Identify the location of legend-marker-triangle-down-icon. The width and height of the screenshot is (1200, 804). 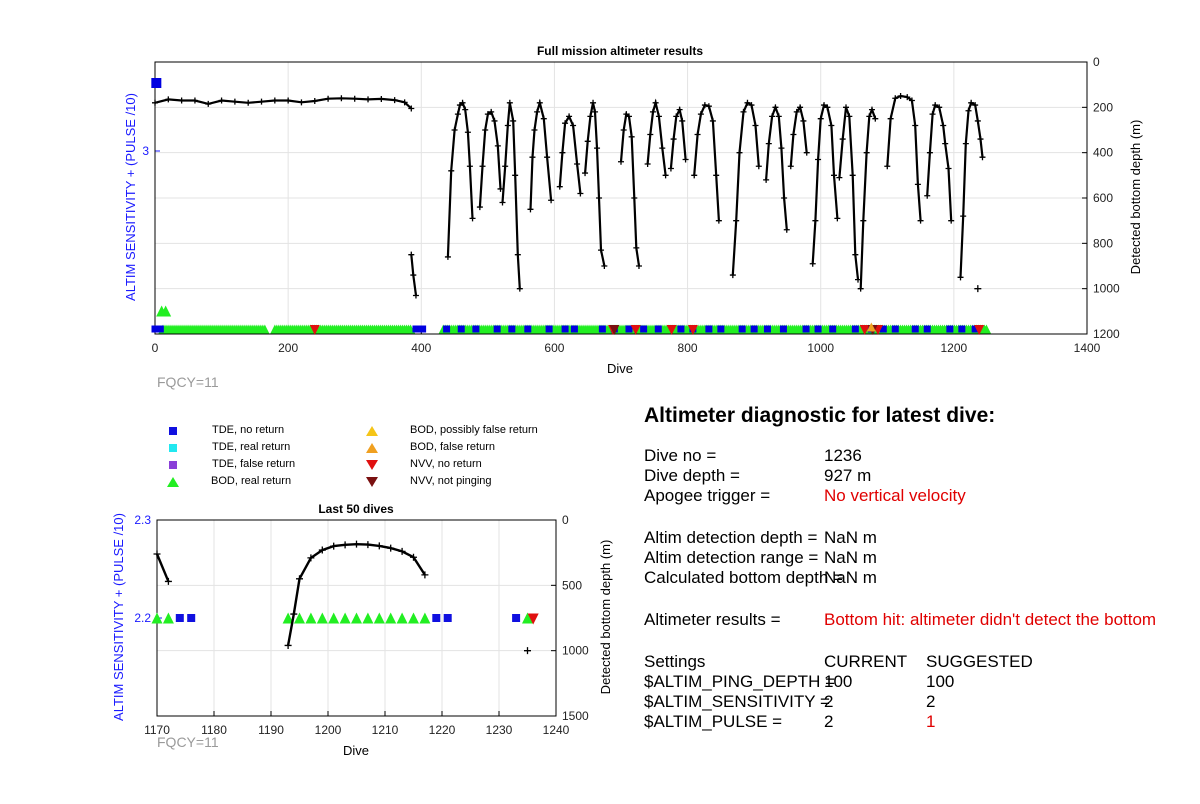
(372, 465).